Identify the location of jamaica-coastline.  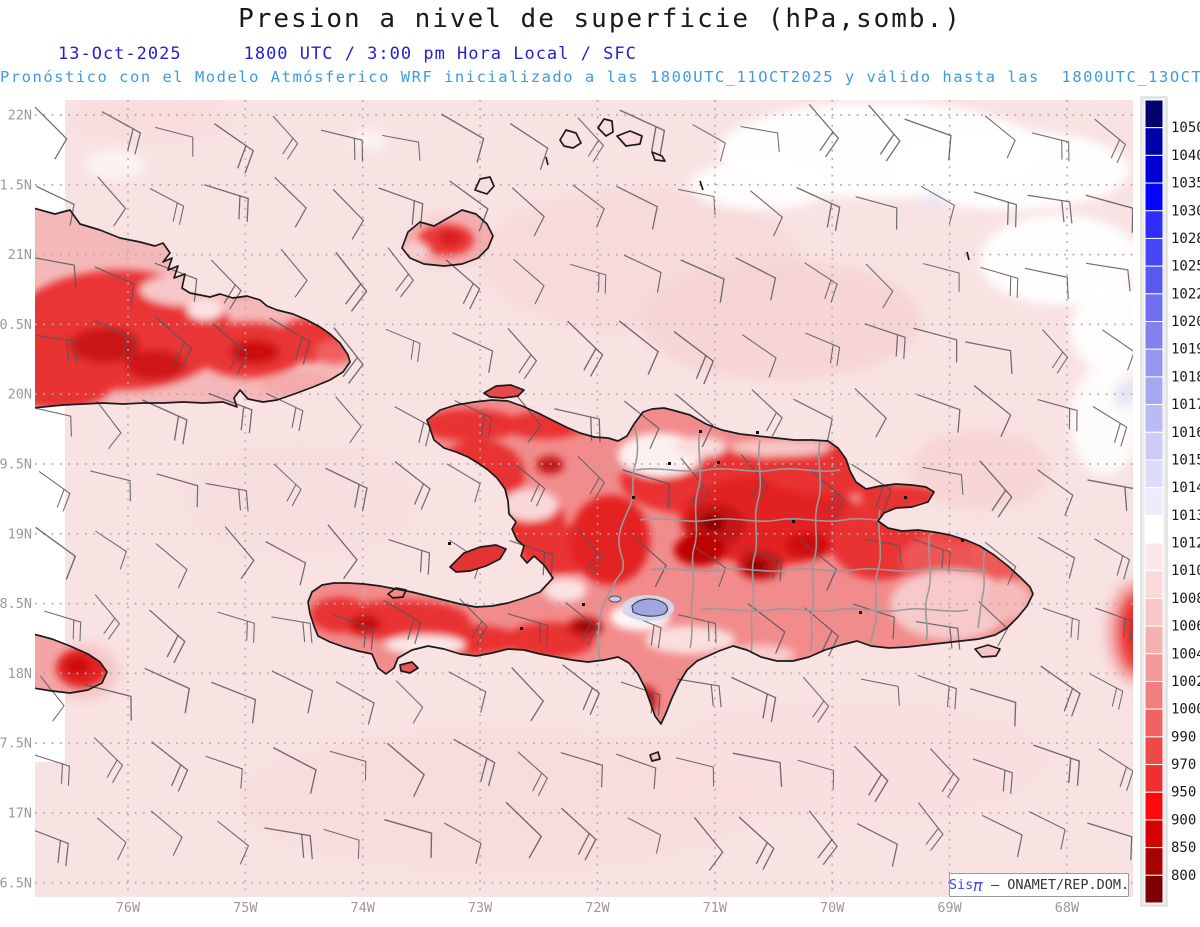
(71, 663).